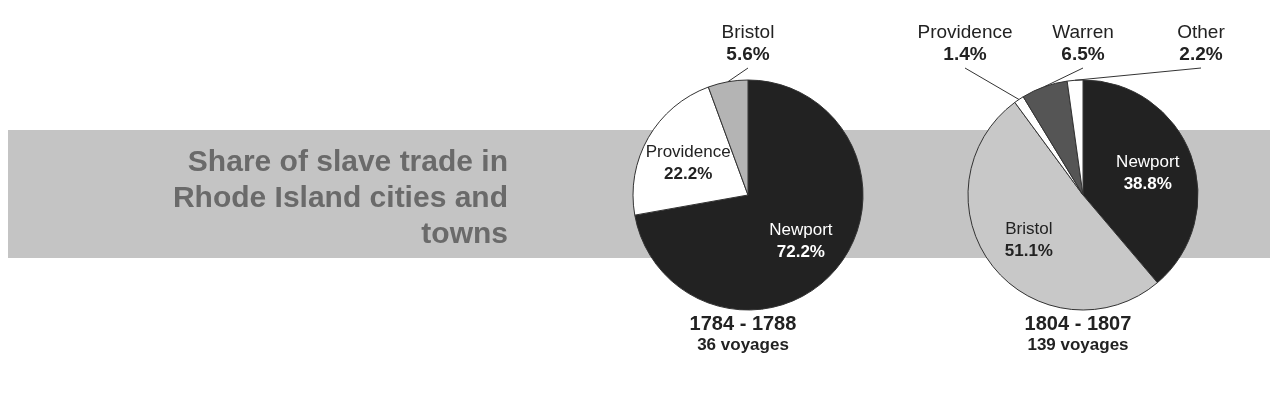 This screenshot has height=402, width=1278. Describe the element at coordinates (1078, 345) in the screenshot. I see `text: 139 voyages` at that location.